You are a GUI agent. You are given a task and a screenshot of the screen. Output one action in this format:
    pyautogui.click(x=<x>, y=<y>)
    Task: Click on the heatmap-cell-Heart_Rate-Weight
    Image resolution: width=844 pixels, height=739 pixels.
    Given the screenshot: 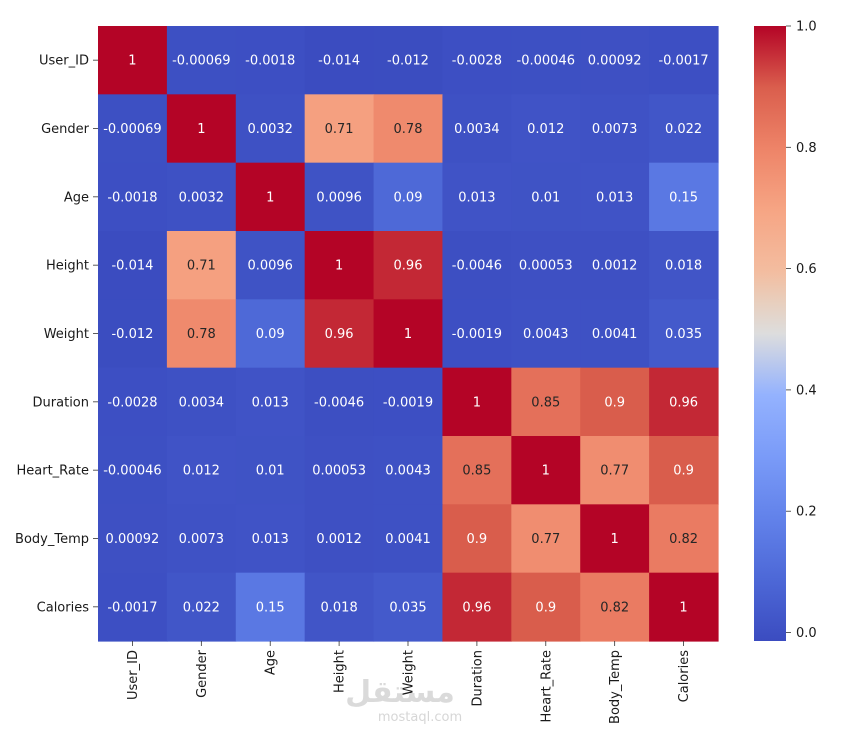 What is the action you would take?
    pyautogui.click(x=408, y=470)
    